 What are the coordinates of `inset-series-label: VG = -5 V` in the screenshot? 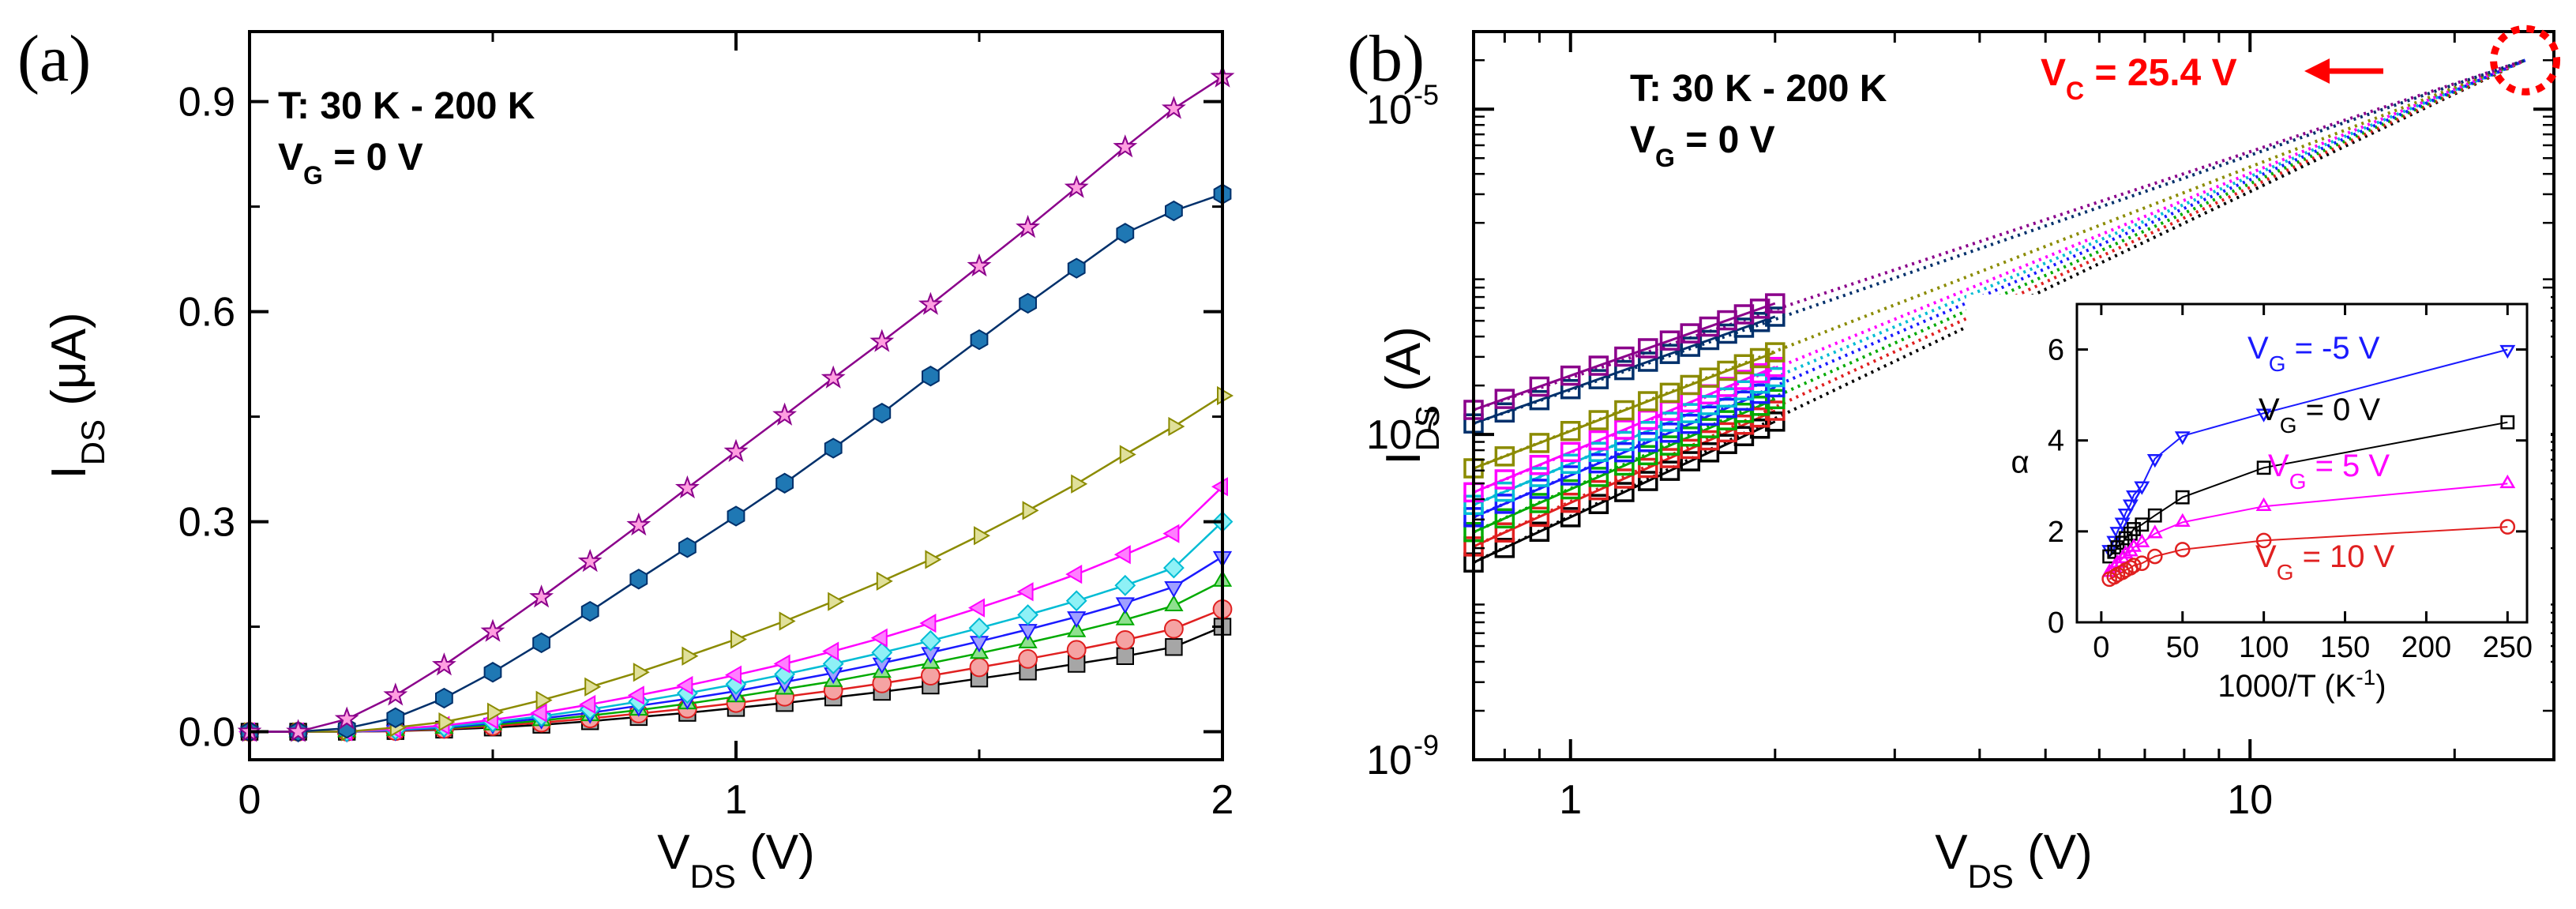 It's located at (2313, 354).